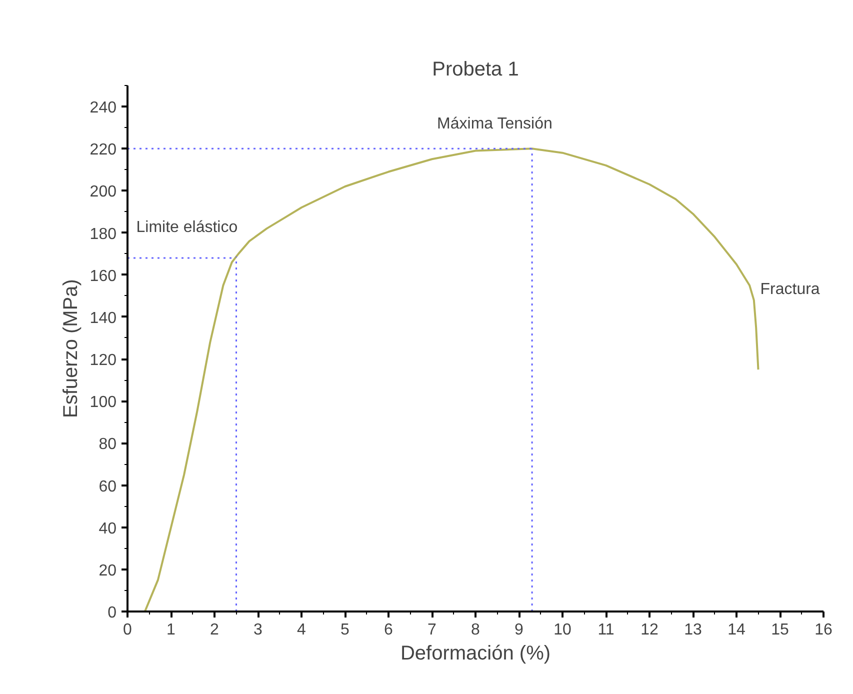 The image size is (853, 694). Describe the element at coordinates (475, 630) in the screenshot. I see `x-tick-label: 8` at that location.